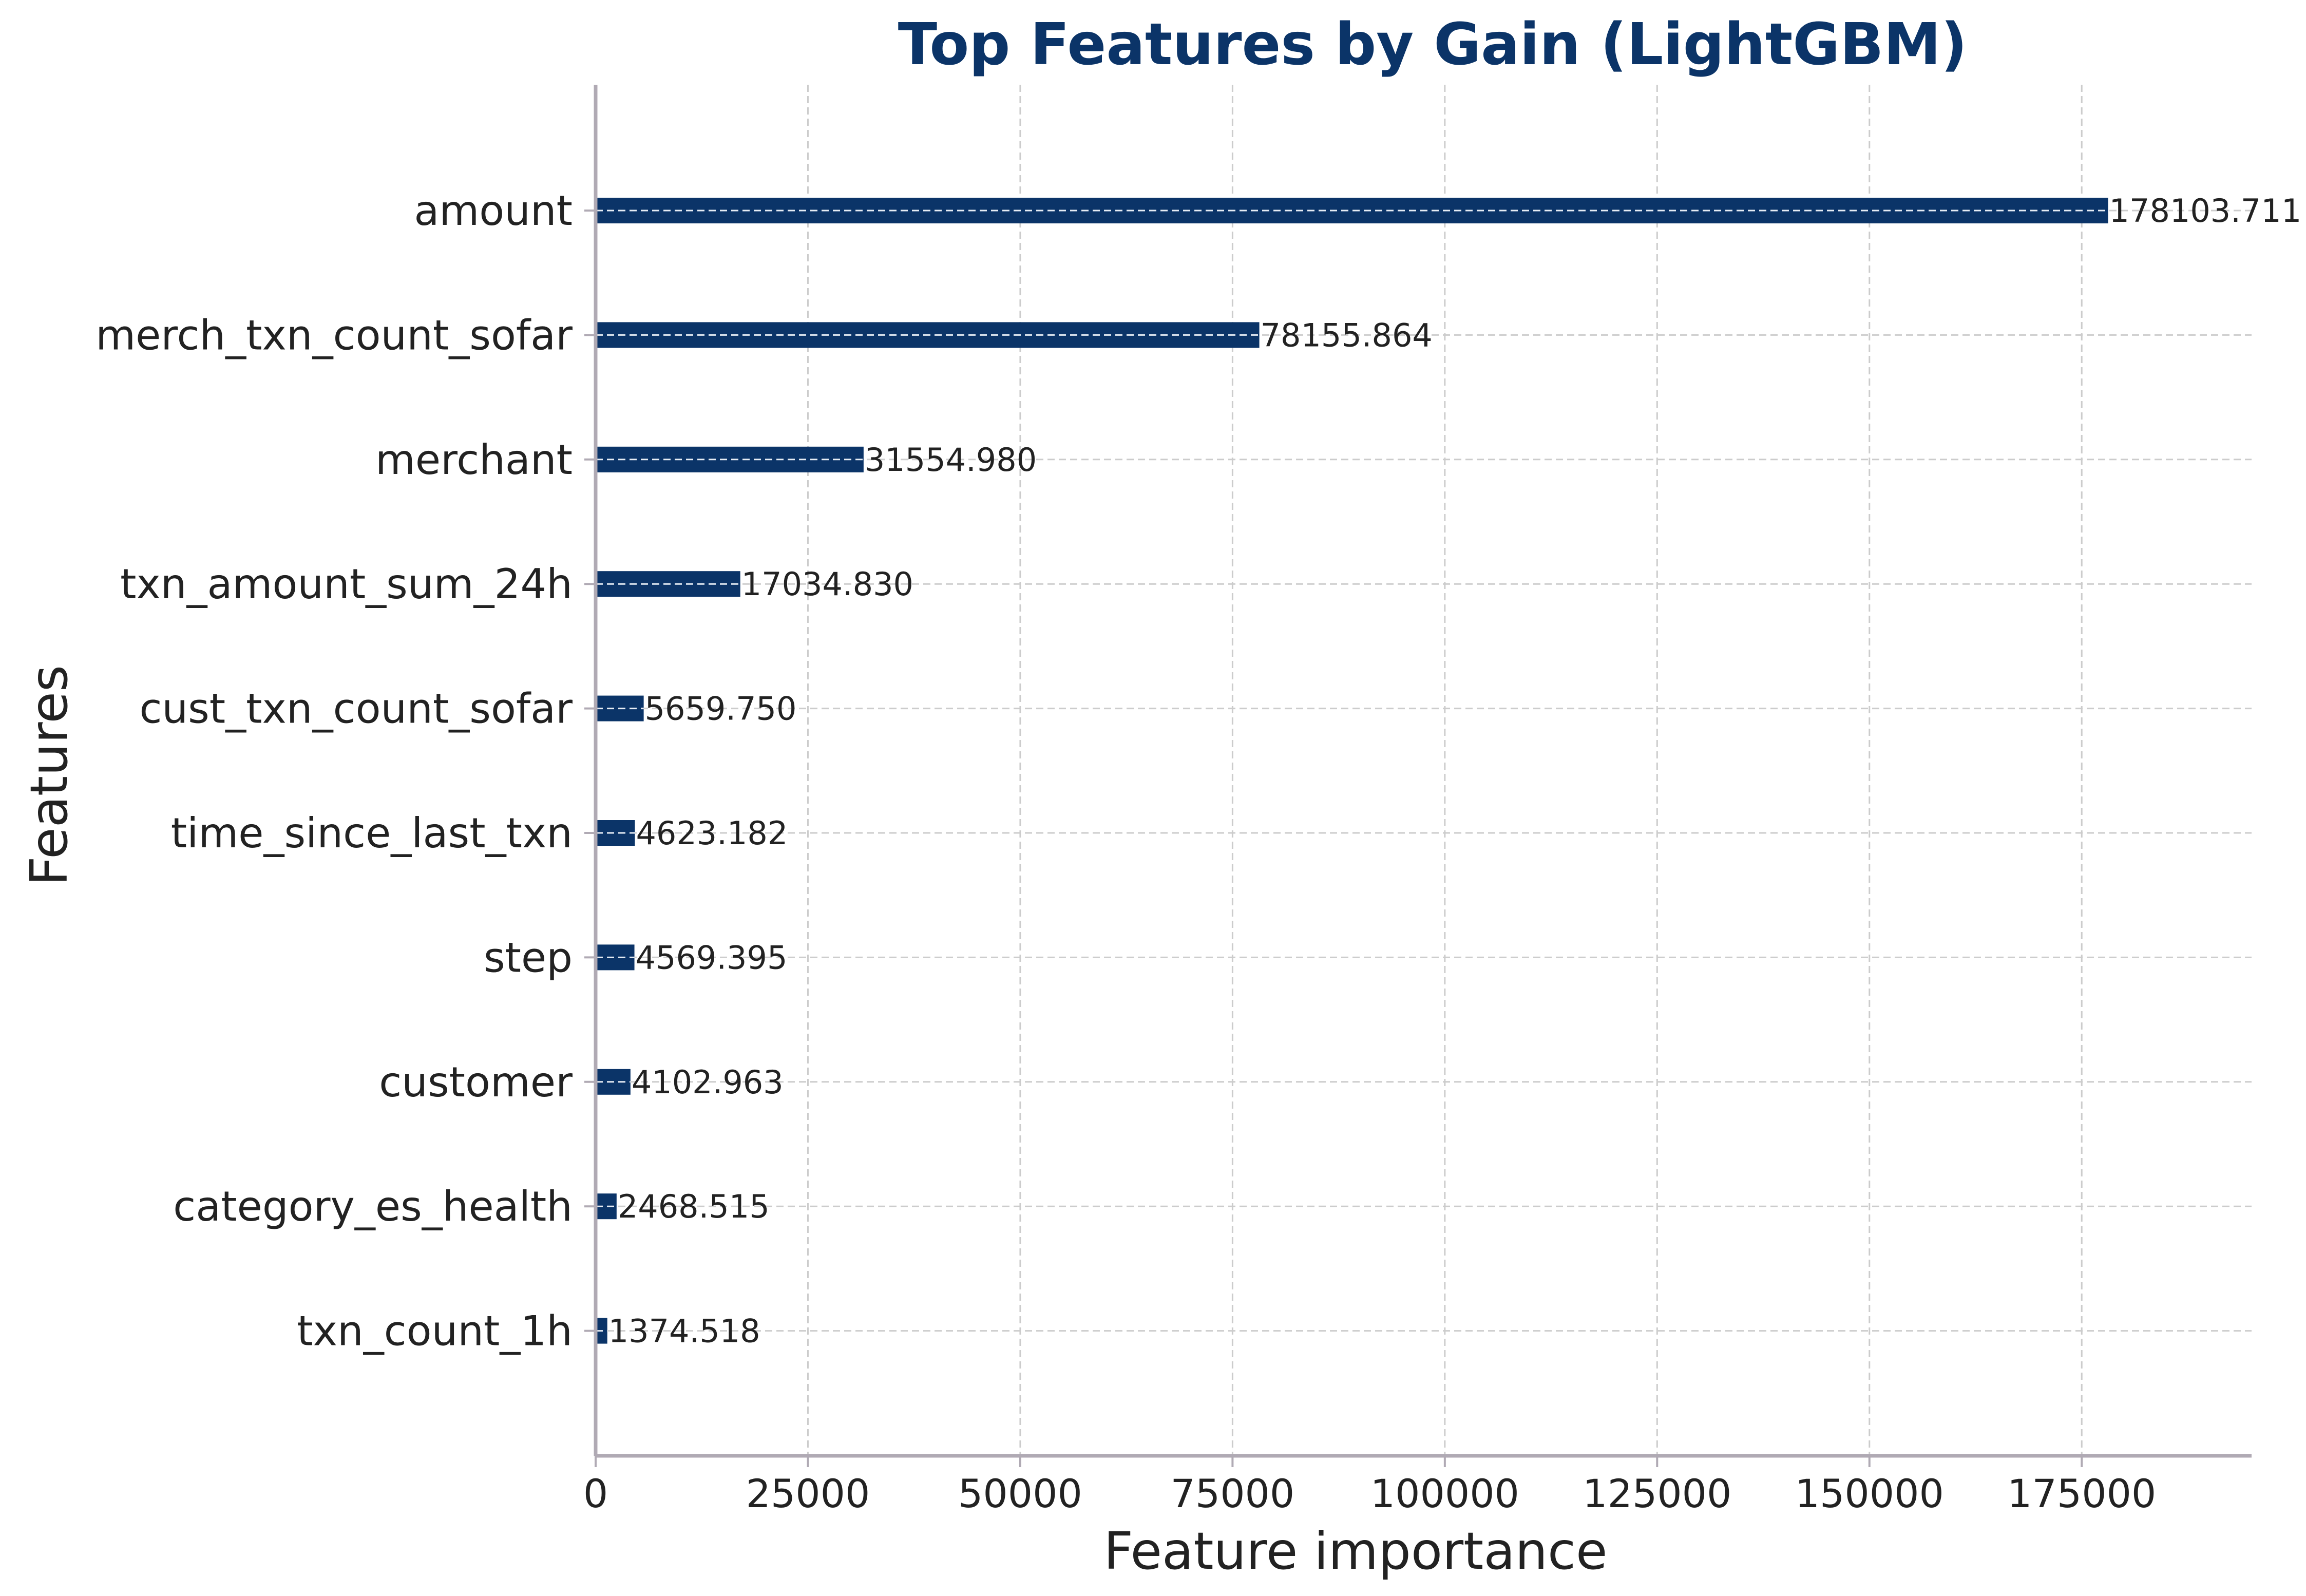 The width and height of the screenshot is (2306, 1596). What do you see at coordinates (435, 1331) in the screenshot?
I see `y-tick-label: txn_count_1h` at bounding box center [435, 1331].